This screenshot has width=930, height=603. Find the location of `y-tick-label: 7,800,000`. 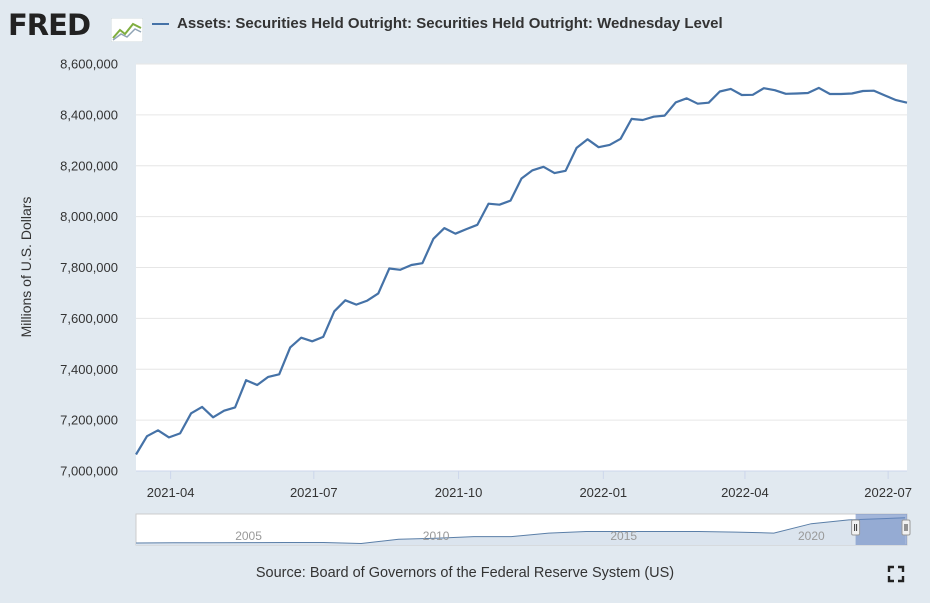

y-tick-label: 7,800,000 is located at coordinates (89, 267).